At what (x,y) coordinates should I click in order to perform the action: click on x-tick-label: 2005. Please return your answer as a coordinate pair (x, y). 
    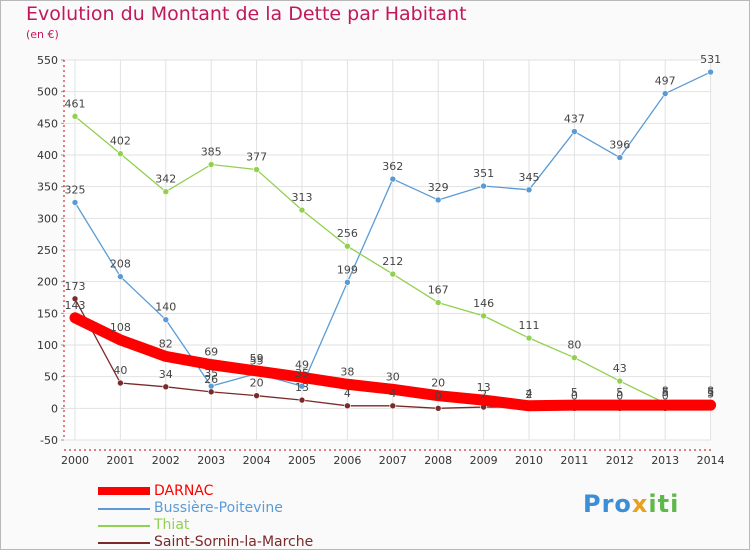
    Looking at the image, I should click on (302, 460).